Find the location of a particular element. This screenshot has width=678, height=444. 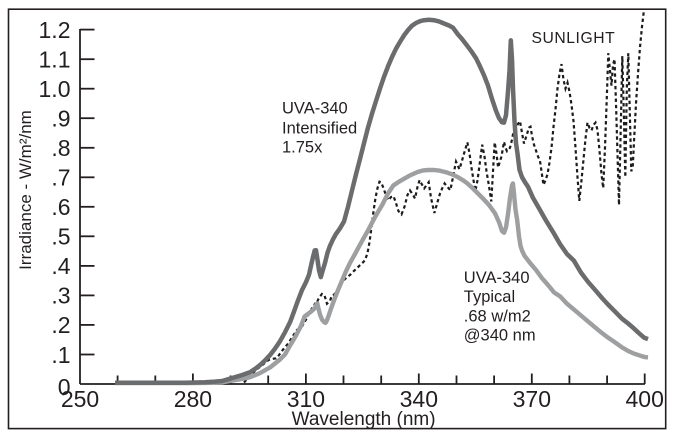

svg-text: Intensified is located at coordinates (319, 128).